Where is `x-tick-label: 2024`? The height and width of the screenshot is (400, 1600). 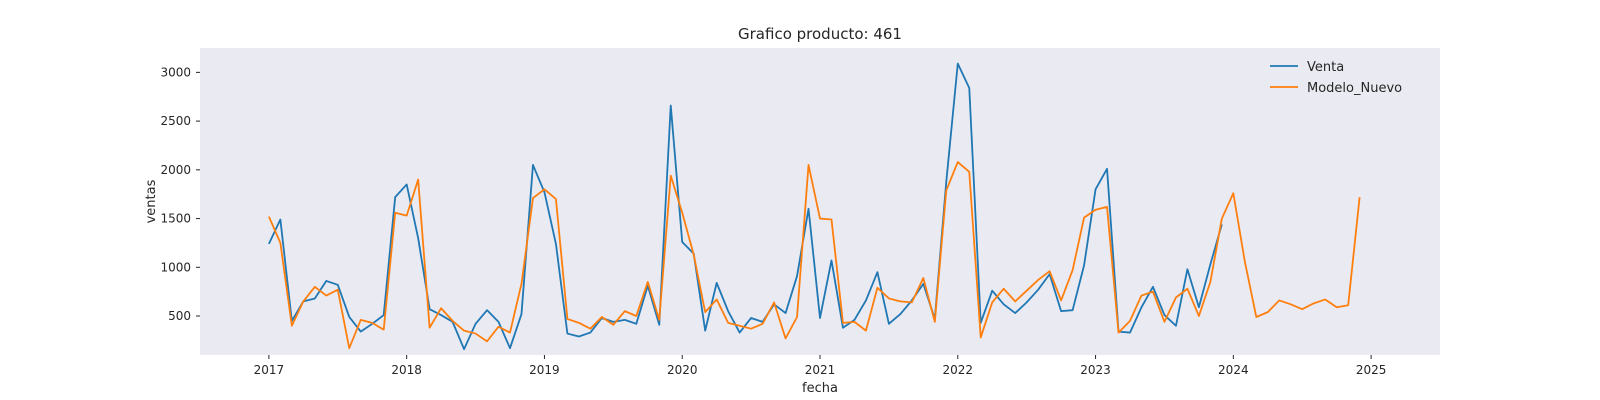 x-tick-label: 2024 is located at coordinates (1233, 370).